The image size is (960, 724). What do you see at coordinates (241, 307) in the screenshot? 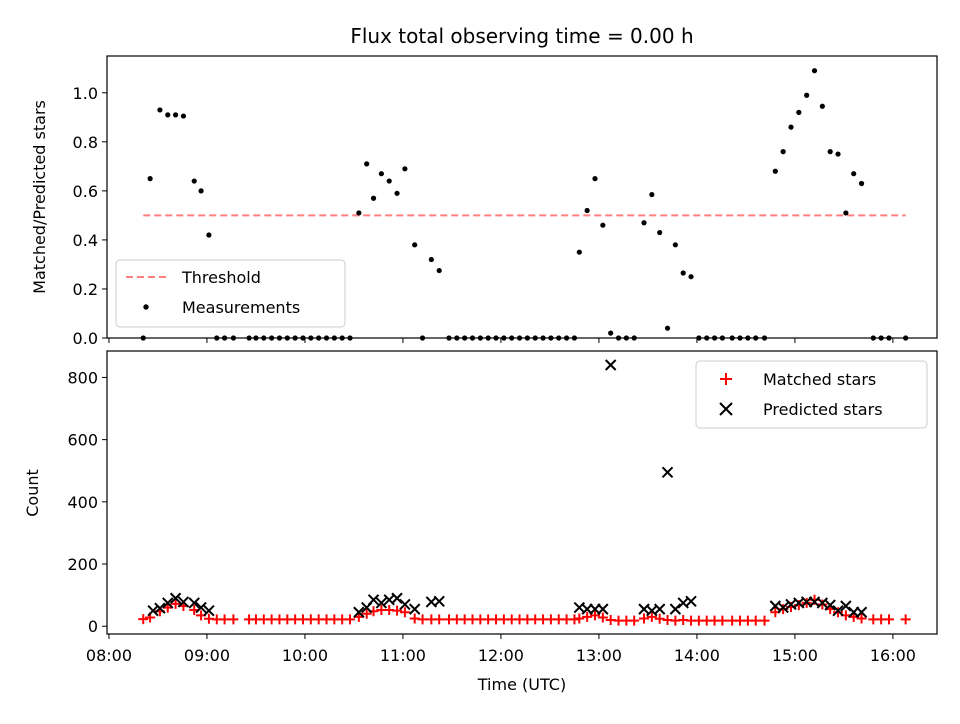
I see `legend-measurements-label: Measurements` at bounding box center [241, 307].